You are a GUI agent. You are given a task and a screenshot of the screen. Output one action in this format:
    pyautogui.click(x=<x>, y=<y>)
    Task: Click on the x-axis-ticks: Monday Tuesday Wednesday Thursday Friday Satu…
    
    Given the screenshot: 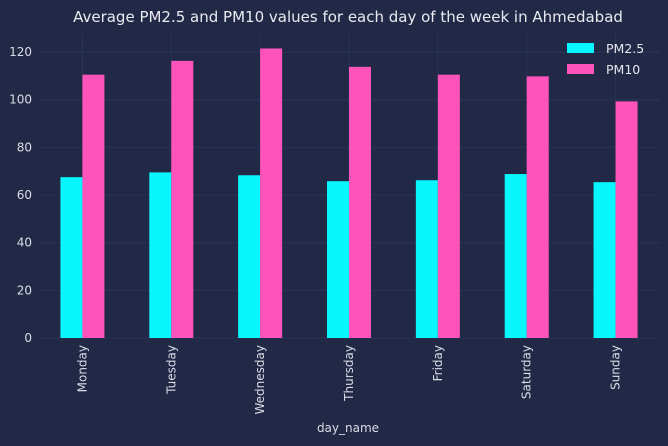 What is the action you would take?
    pyautogui.click(x=348, y=379)
    